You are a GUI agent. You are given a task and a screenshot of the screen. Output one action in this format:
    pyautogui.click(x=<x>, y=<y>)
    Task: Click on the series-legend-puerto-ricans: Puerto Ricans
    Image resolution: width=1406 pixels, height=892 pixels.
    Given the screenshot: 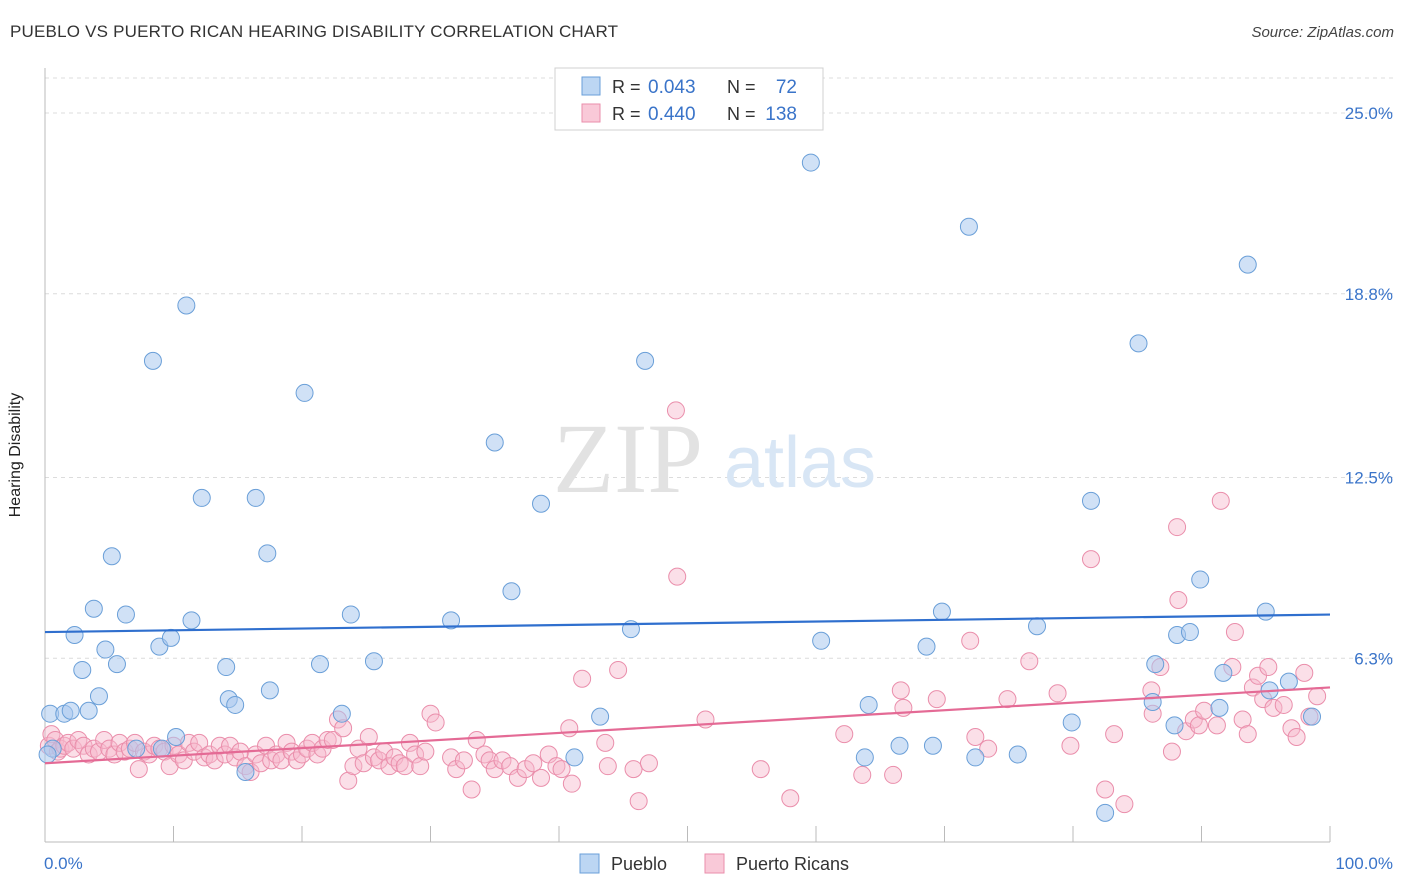 What is the action you would take?
    pyautogui.click(x=792, y=864)
    